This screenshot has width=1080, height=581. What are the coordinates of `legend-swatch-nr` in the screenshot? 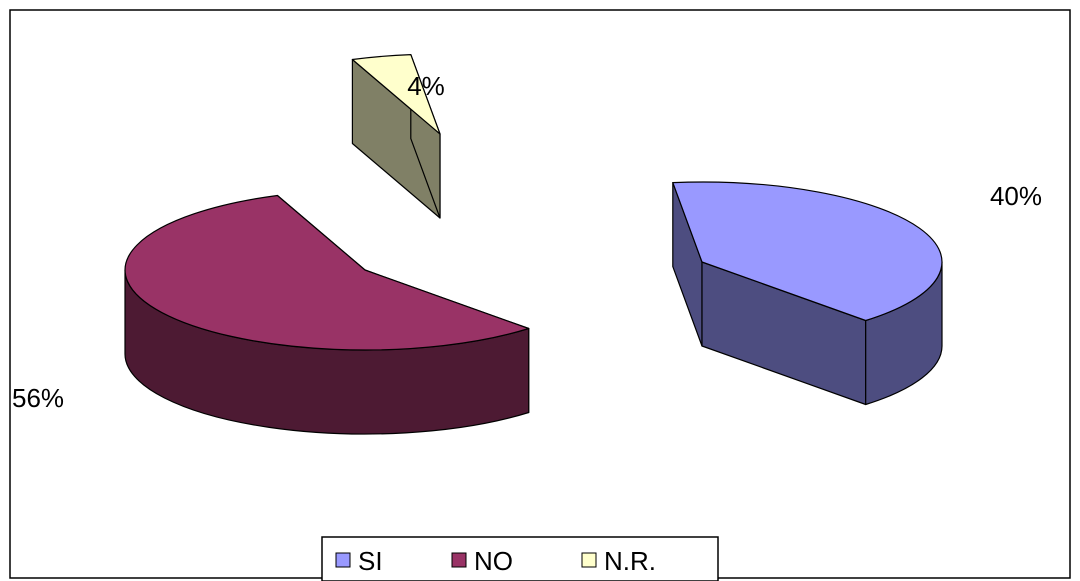 It's located at (589, 560).